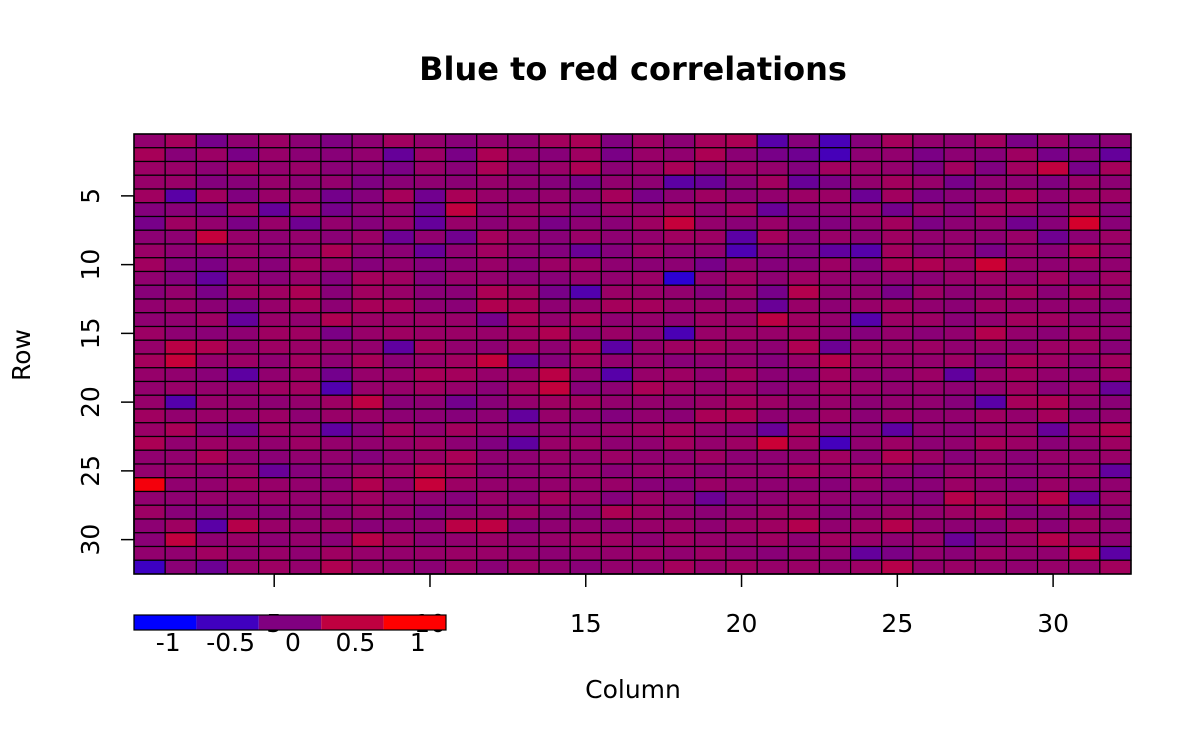 This screenshot has width=1200, height=742. What do you see at coordinates (897, 623) in the screenshot?
I see `x-tick-label: 25` at bounding box center [897, 623].